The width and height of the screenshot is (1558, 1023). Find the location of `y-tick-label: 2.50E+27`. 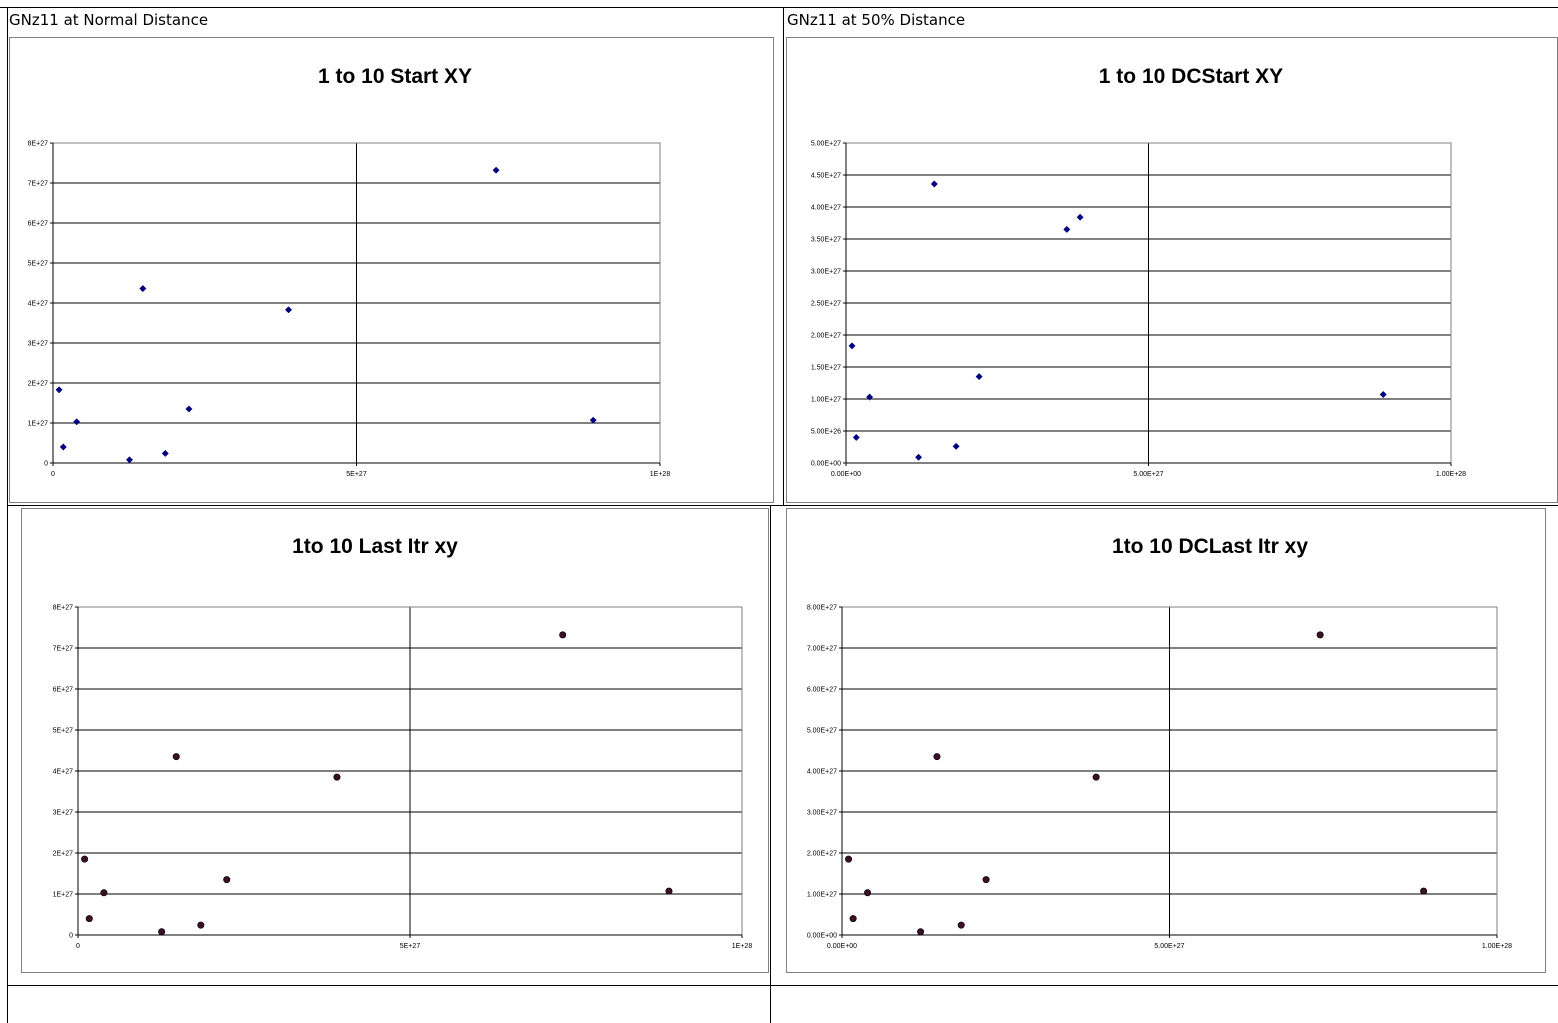

y-tick-label: 2.50E+27 is located at coordinates (826, 304).